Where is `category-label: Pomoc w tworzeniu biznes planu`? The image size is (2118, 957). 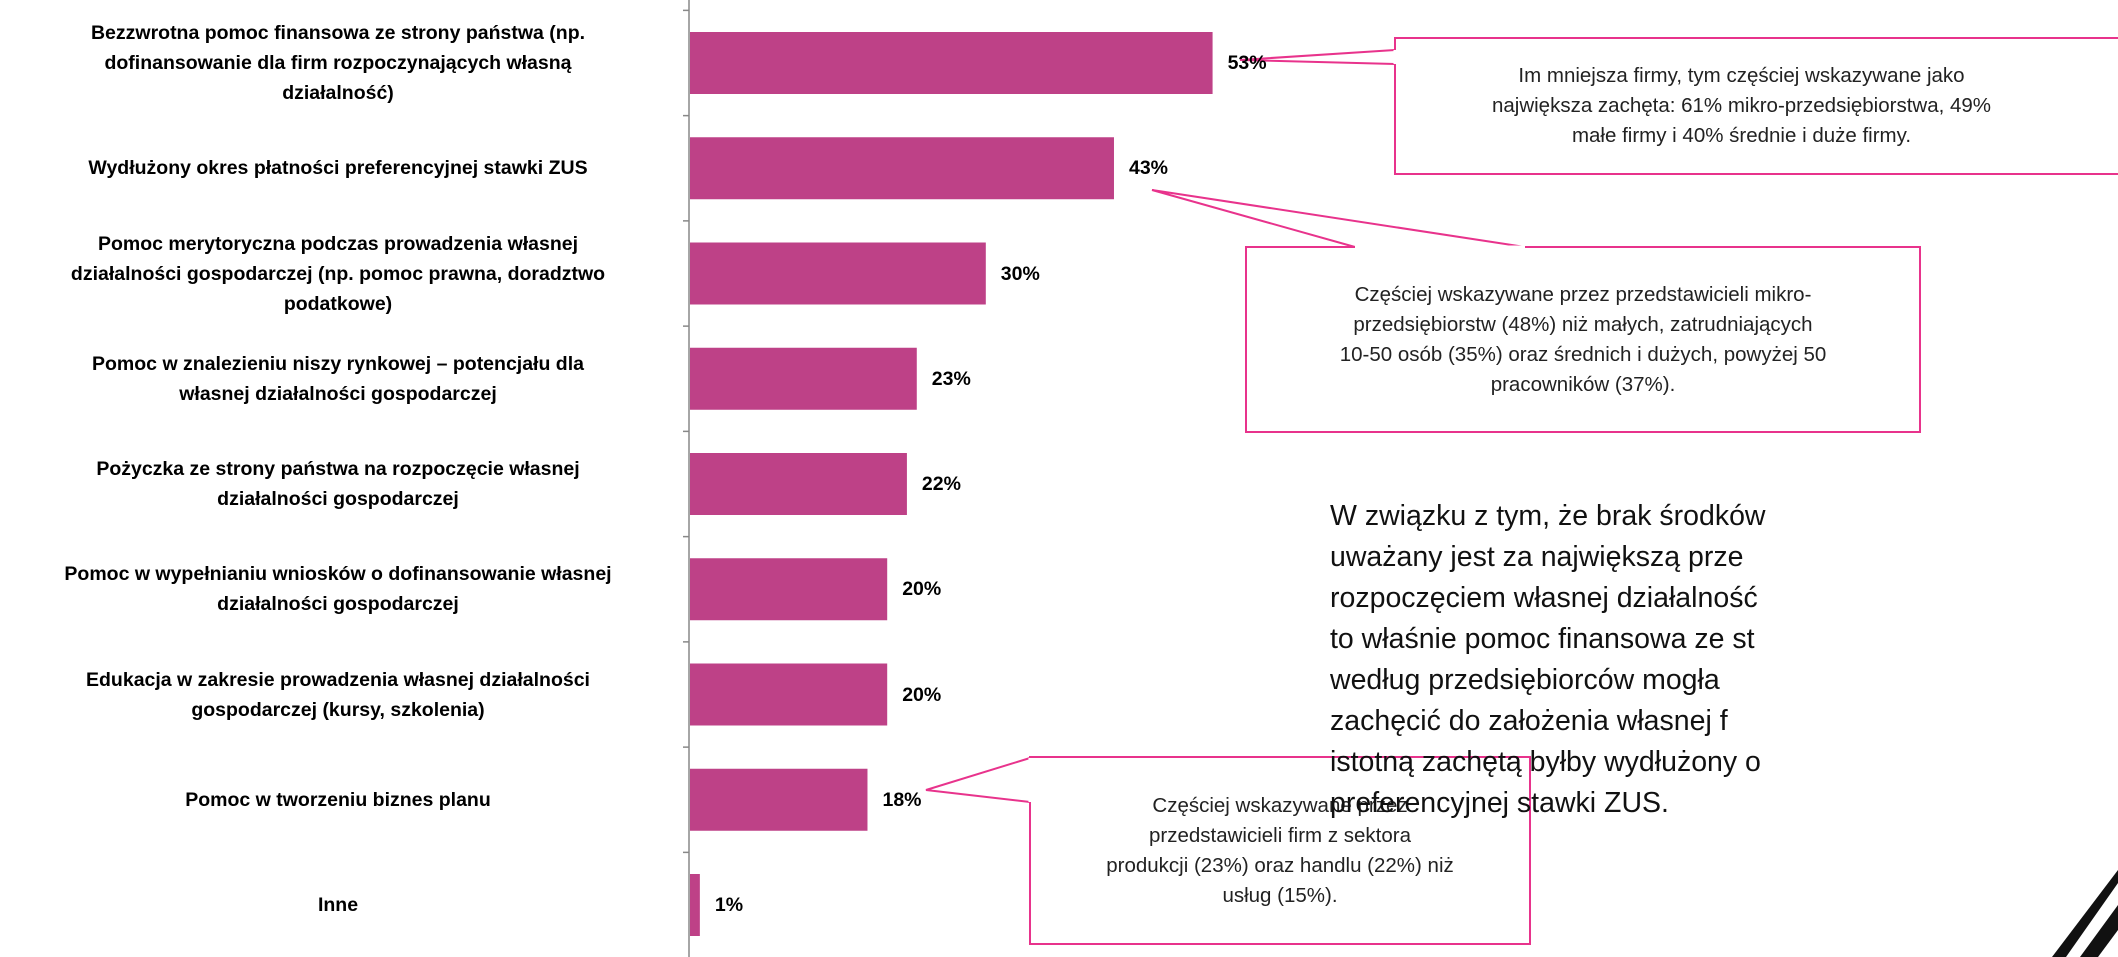 category-label: Pomoc w tworzeniu biznes planu is located at coordinates (338, 799).